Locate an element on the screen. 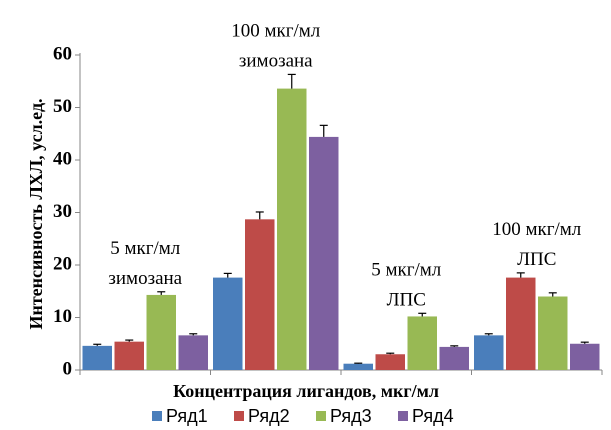 This screenshot has width=611, height=430. y-tick-label: 50 is located at coordinates (62, 106).